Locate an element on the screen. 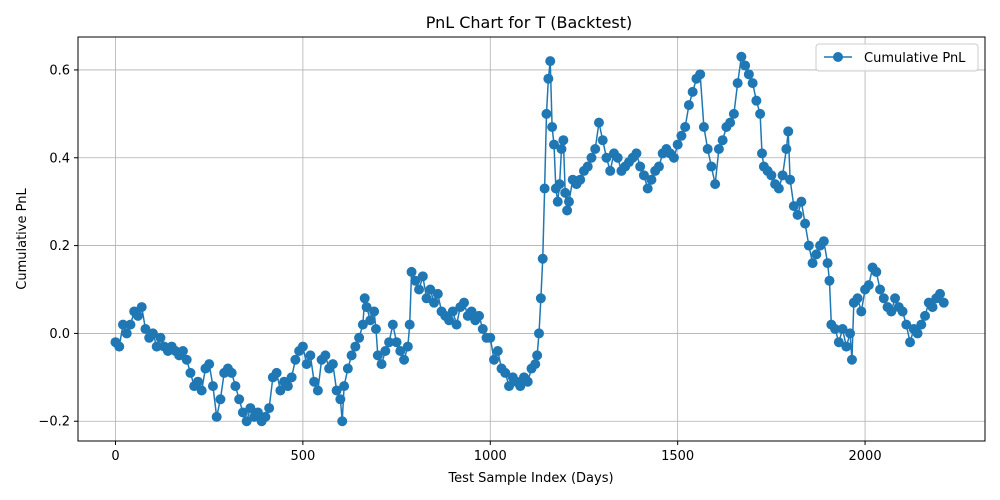 This screenshot has width=1000, height=500. y-tick-label: 0.6 is located at coordinates (59, 70).